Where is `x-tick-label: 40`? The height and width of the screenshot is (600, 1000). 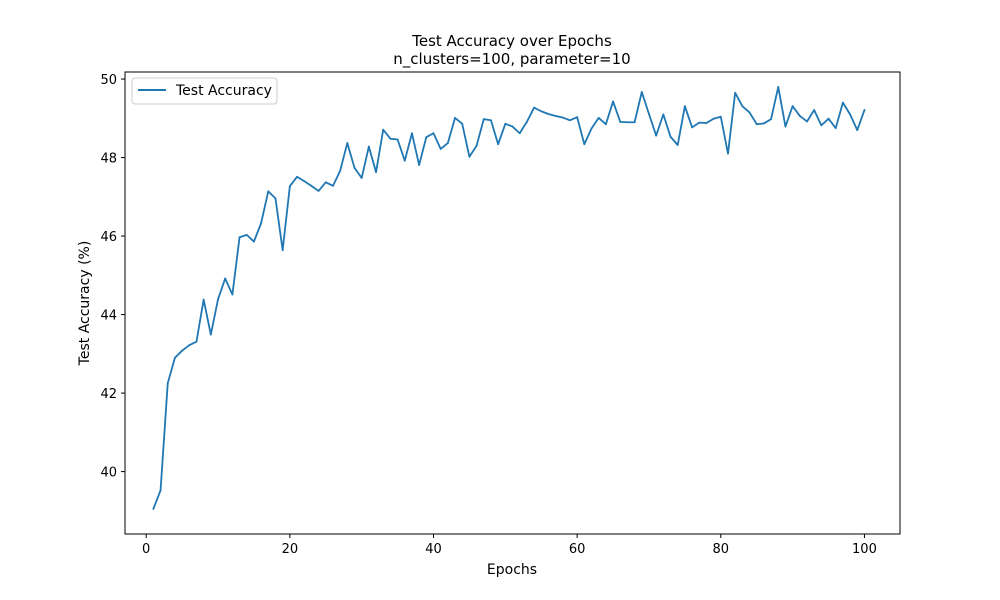 x-tick-label: 40 is located at coordinates (433, 549).